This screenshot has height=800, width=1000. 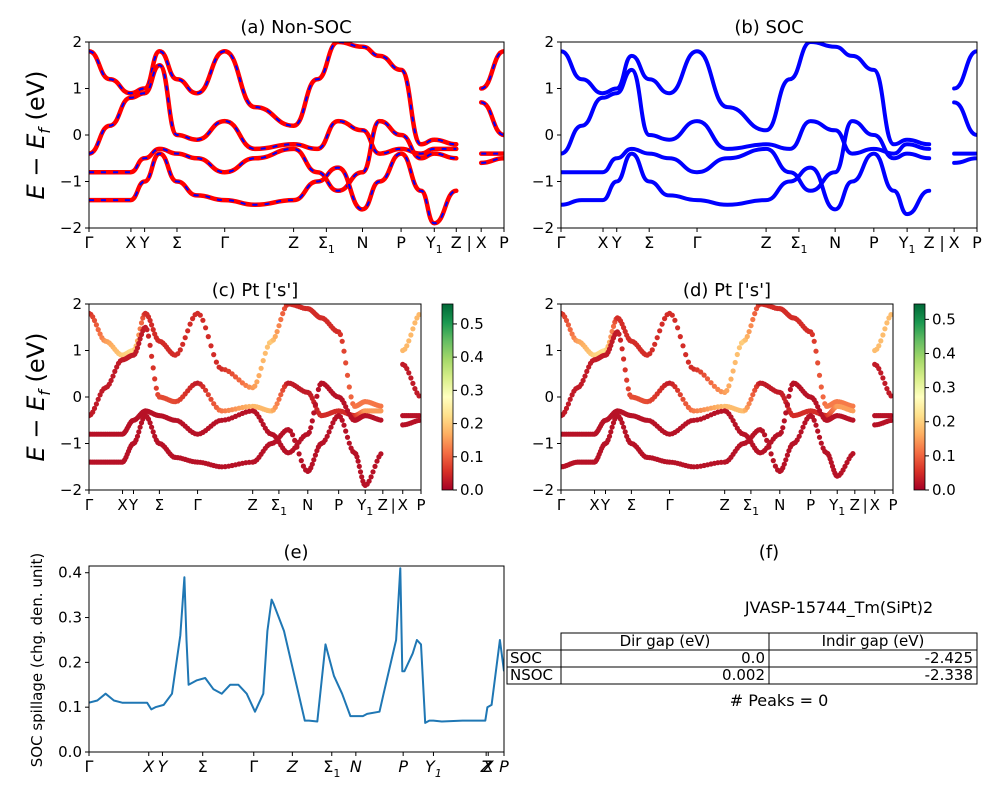 What do you see at coordinates (144, 242) in the screenshot?
I see `panel-a-xtick-label: Y` at bounding box center [144, 242].